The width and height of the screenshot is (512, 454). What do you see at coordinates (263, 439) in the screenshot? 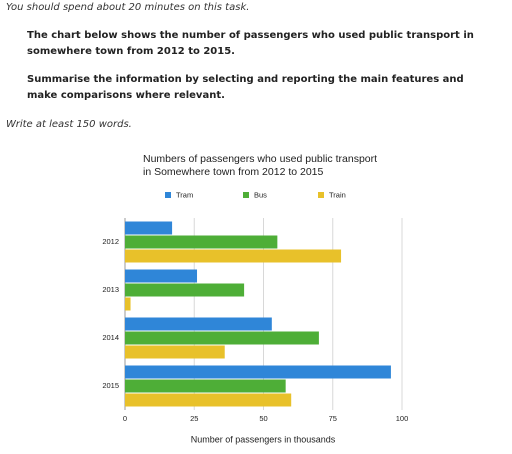
I see `x-axis-label: Number of passengers in thousands` at bounding box center [263, 439].